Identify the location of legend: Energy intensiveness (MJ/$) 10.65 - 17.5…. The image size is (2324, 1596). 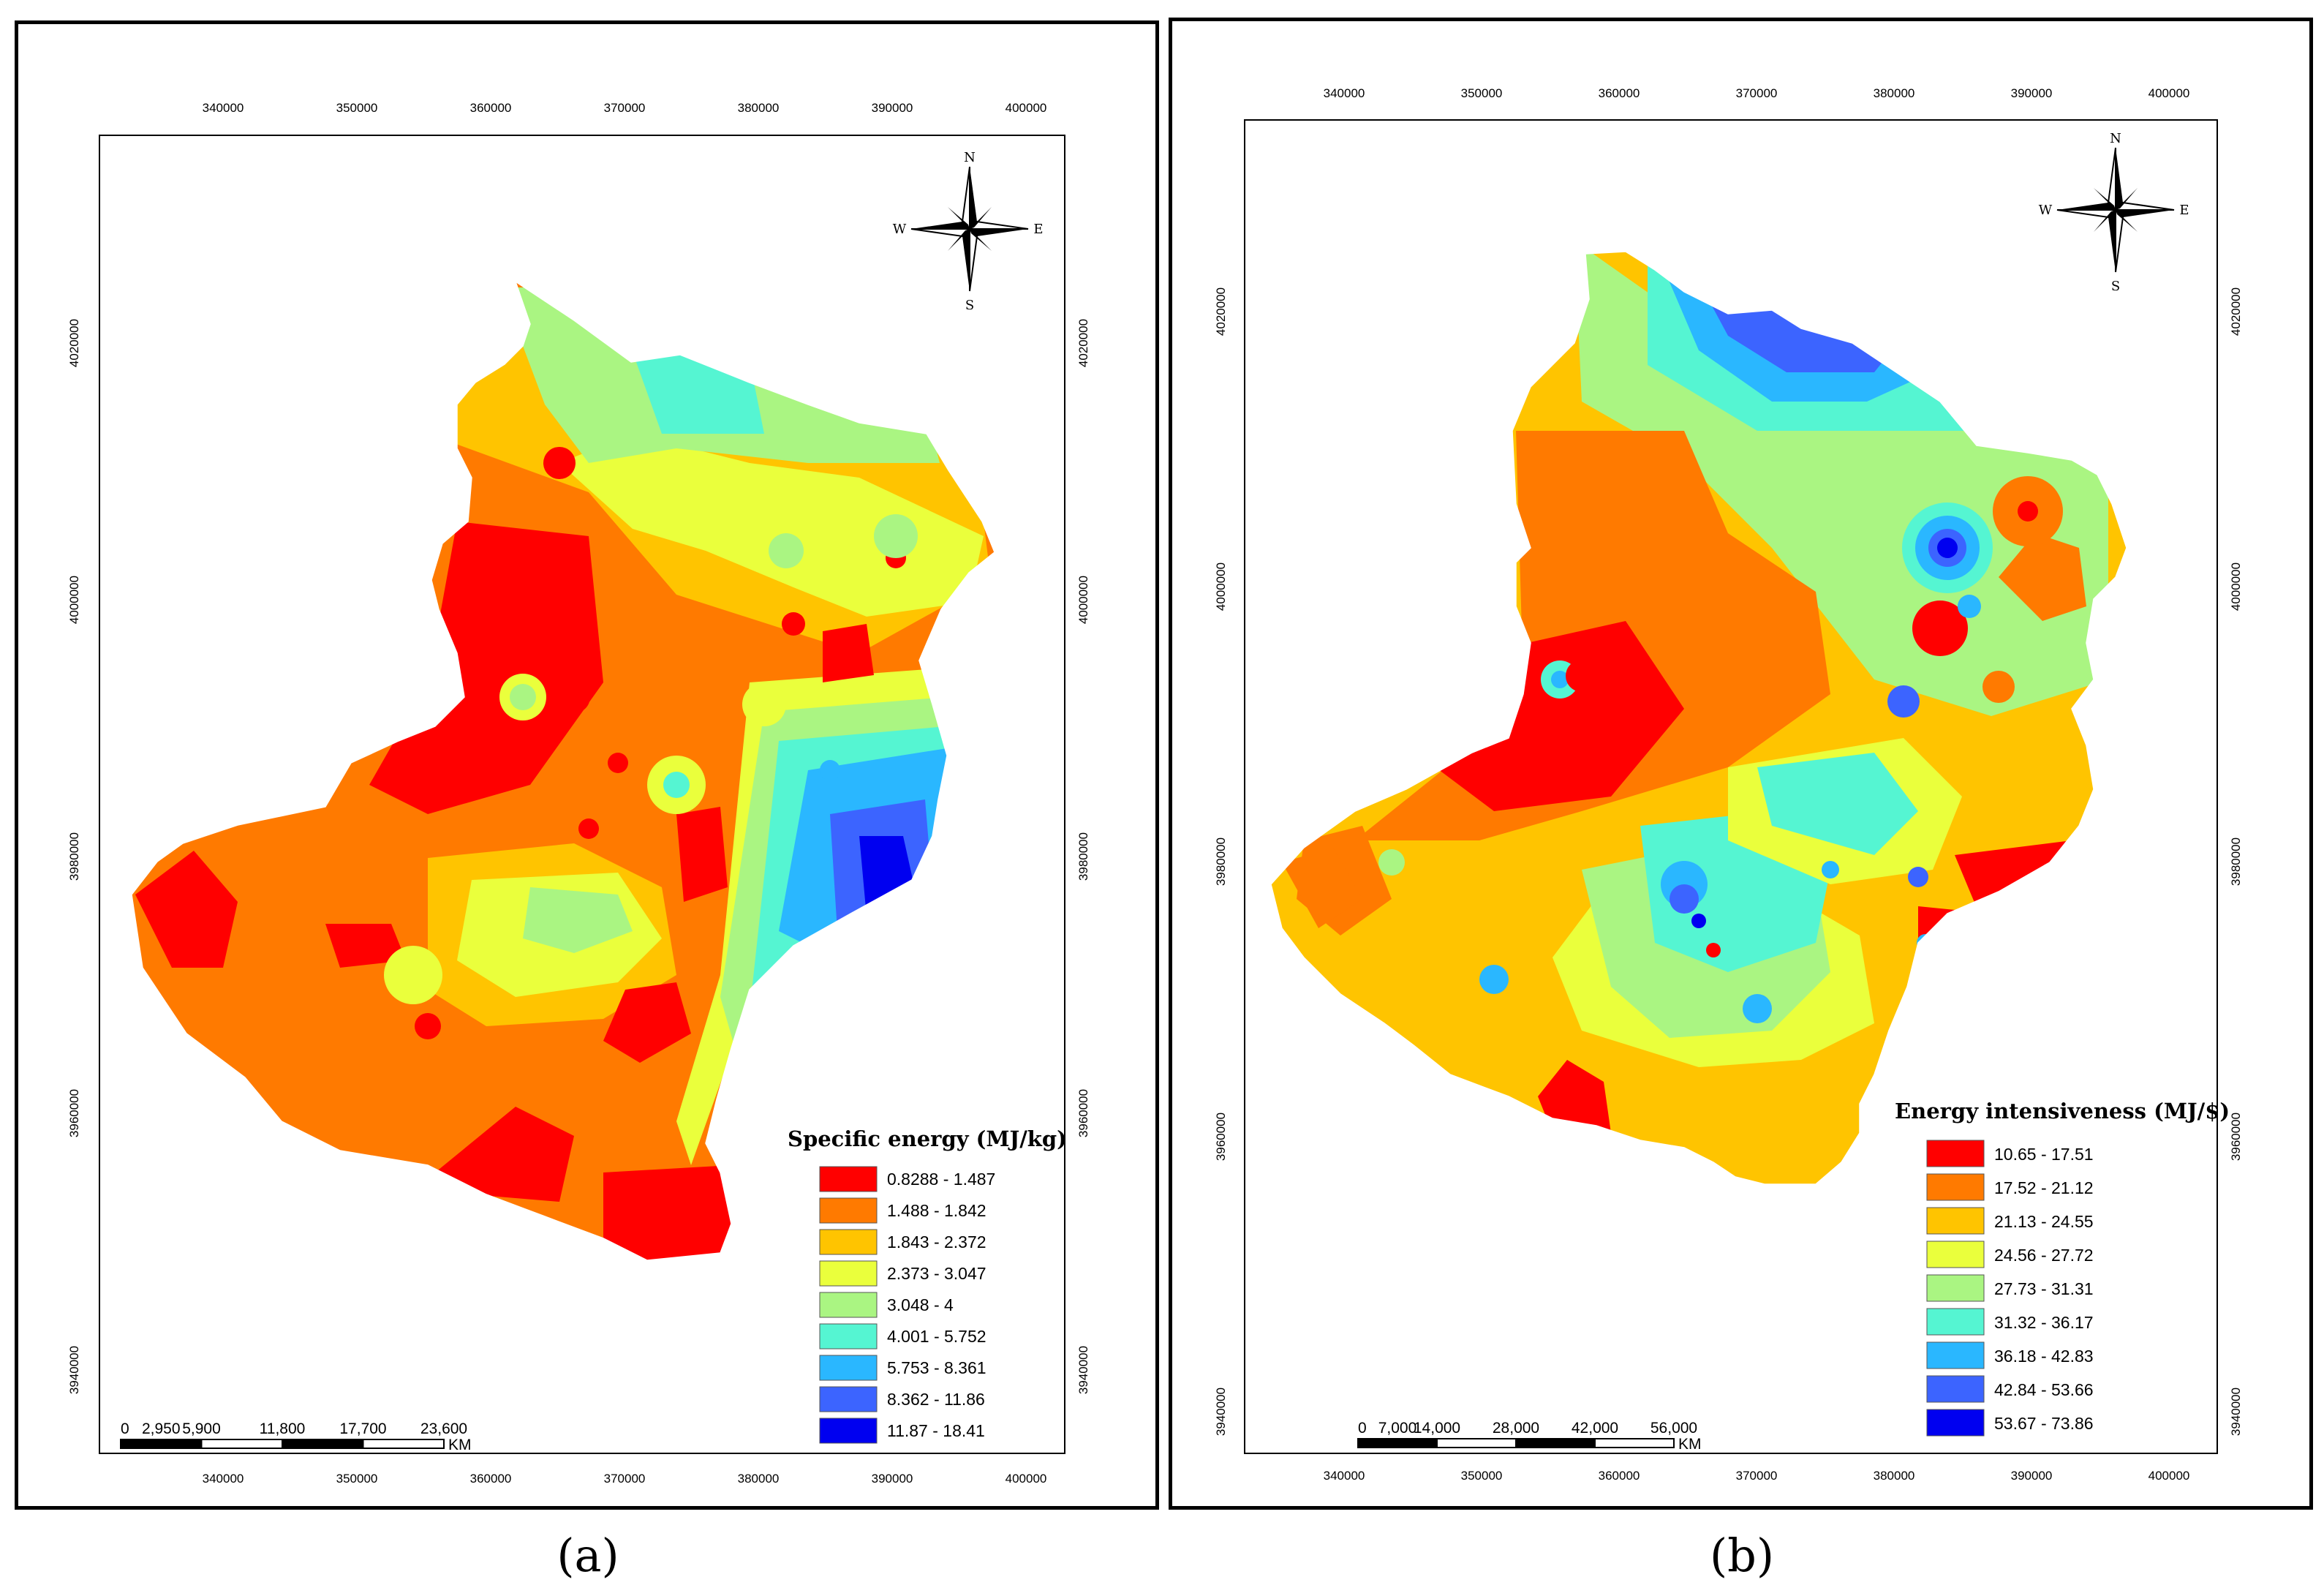
(2062, 1268).